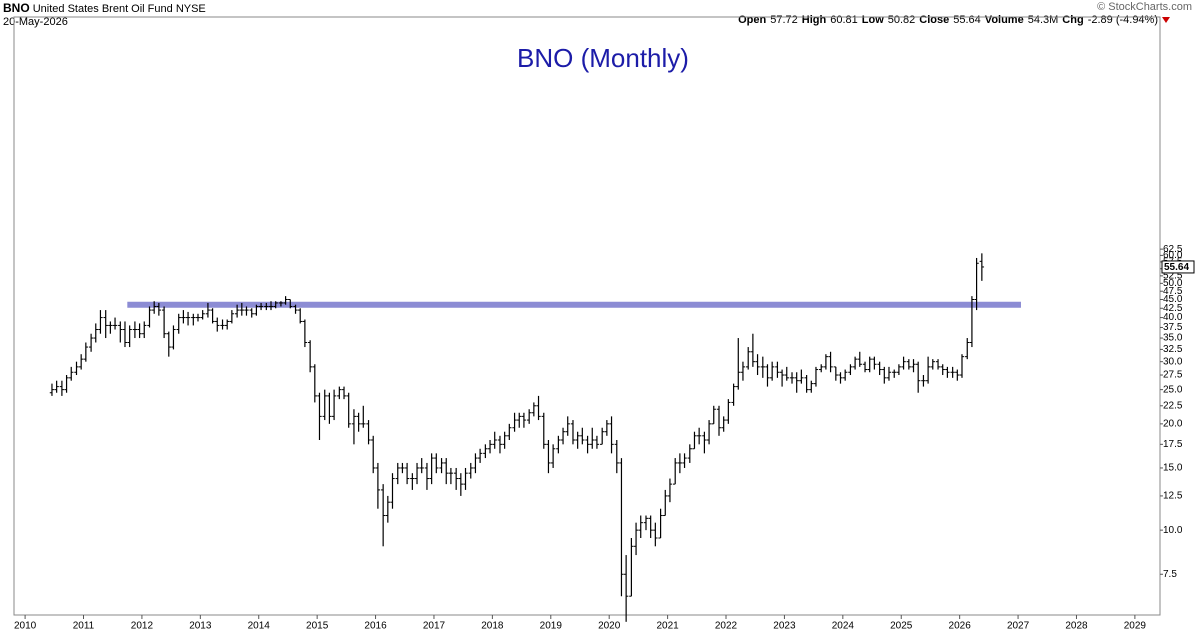 The image size is (1200, 634). Describe the element at coordinates (901, 626) in the screenshot. I see `x-tick-label: 2025` at that location.